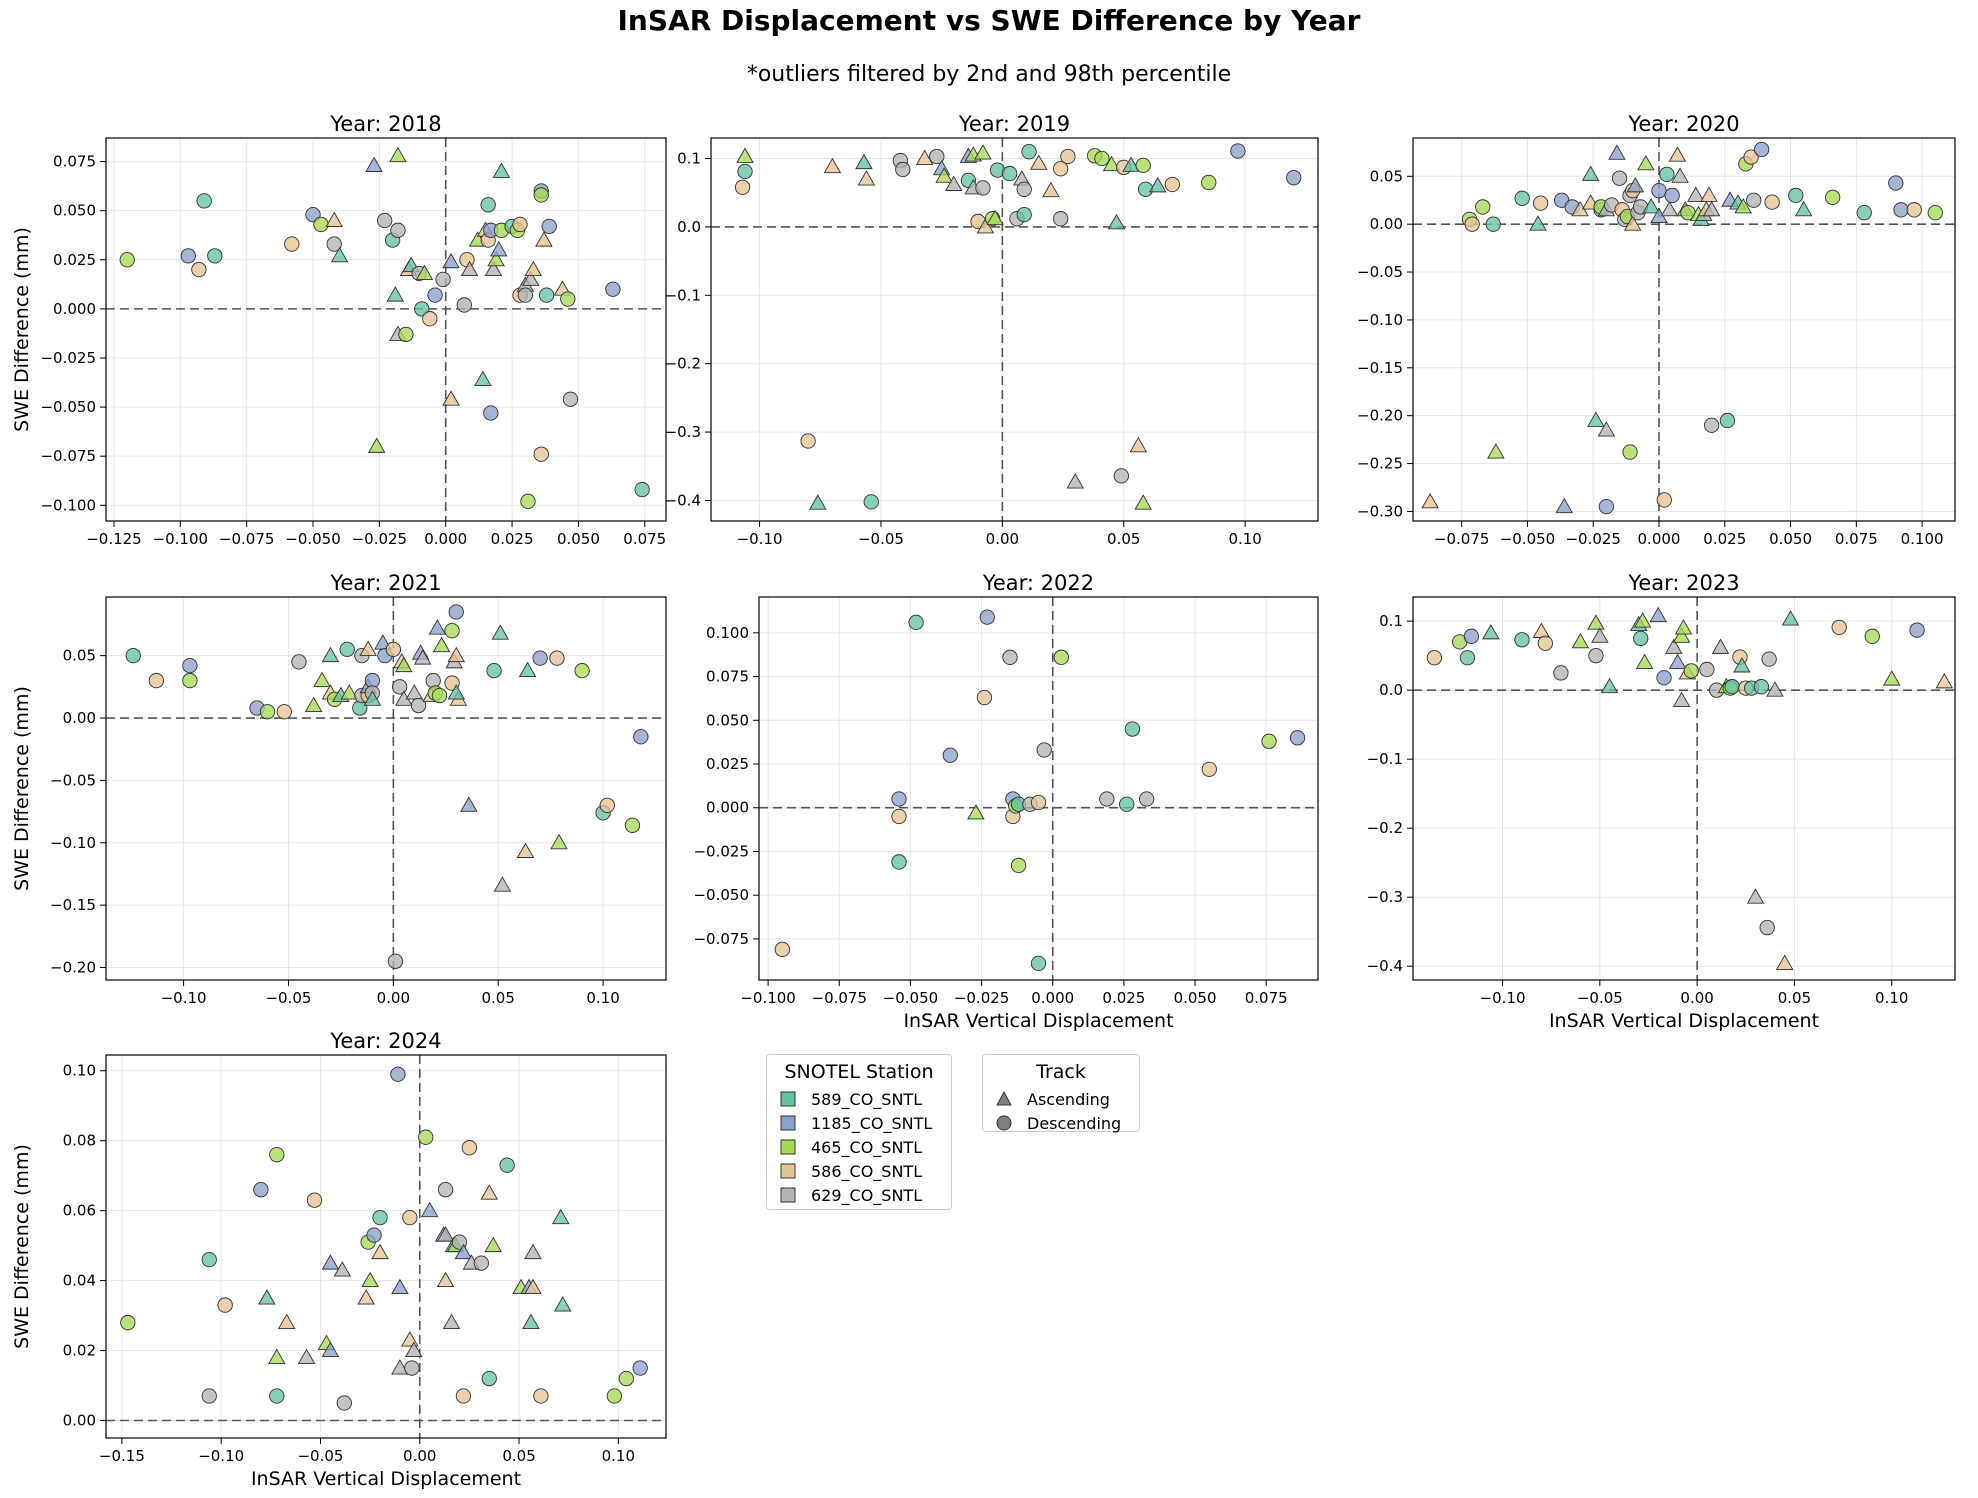 Image resolution: width=1978 pixels, height=1498 pixels. What do you see at coordinates (1724, 539) in the screenshot?
I see `x-tick-label: 0.025` at bounding box center [1724, 539].